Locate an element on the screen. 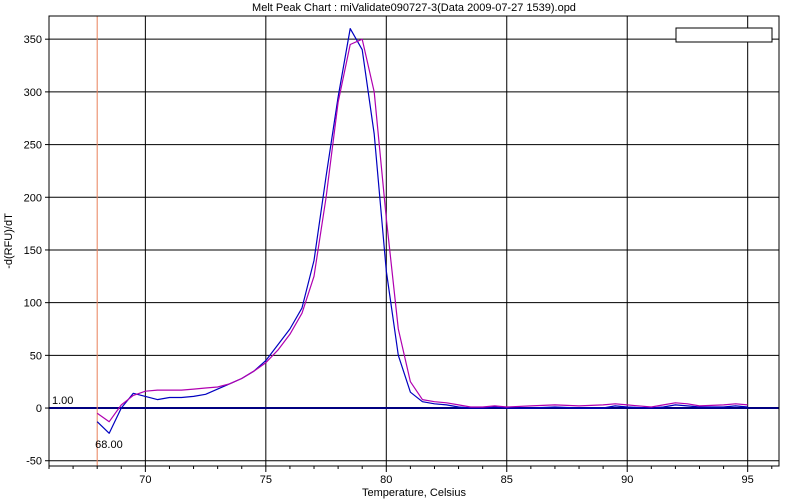 Image resolution: width=800 pixels, height=500 pixels. y-axis-label: -d(RFU)/dT is located at coordinates (9, 241).